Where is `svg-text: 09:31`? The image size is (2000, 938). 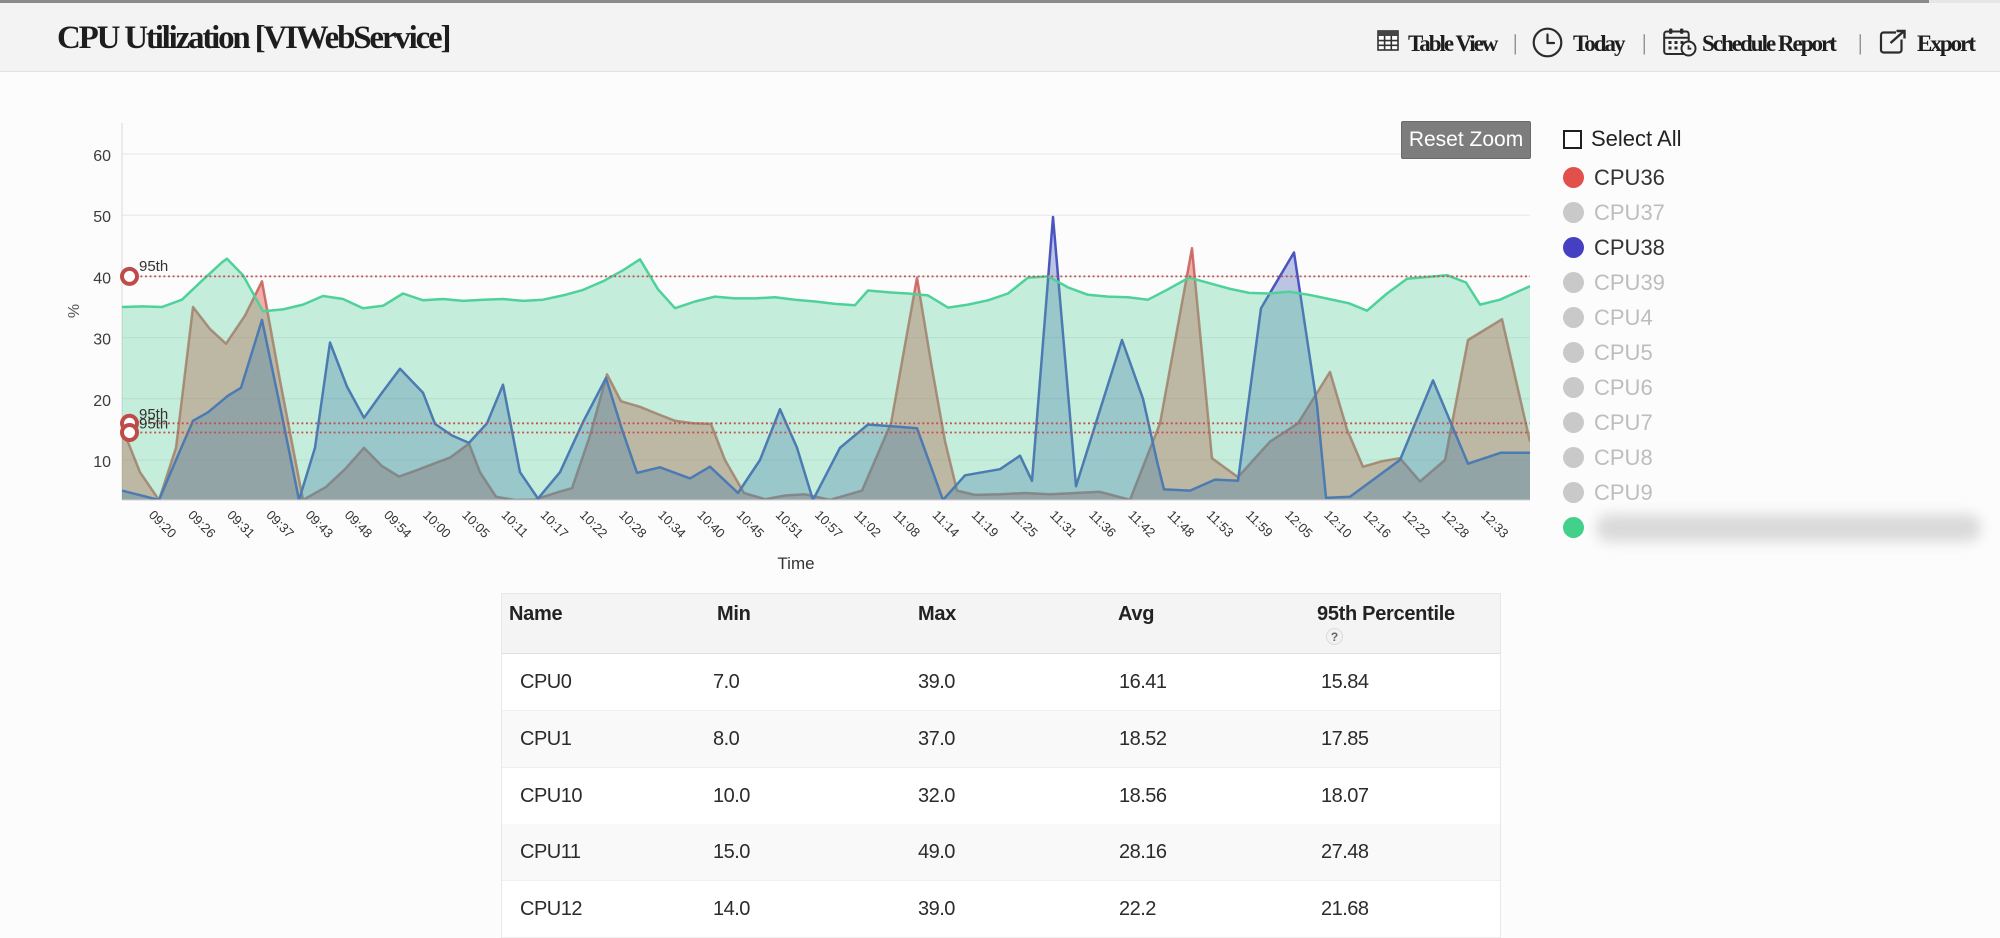 svg-text: 09:31 is located at coordinates (241, 524).